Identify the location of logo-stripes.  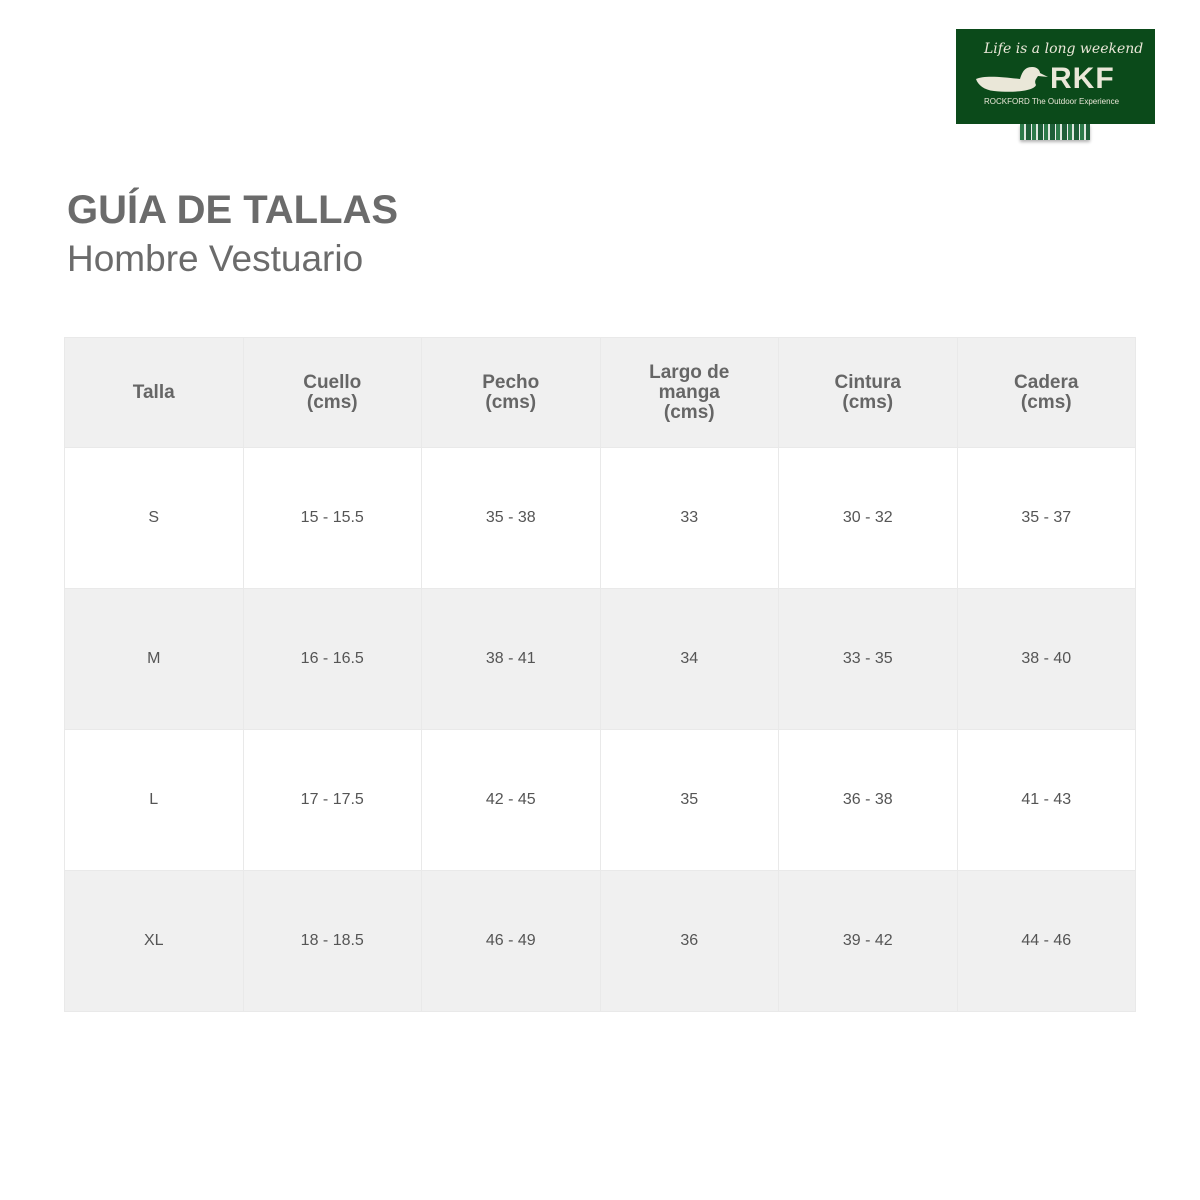
(1055, 132).